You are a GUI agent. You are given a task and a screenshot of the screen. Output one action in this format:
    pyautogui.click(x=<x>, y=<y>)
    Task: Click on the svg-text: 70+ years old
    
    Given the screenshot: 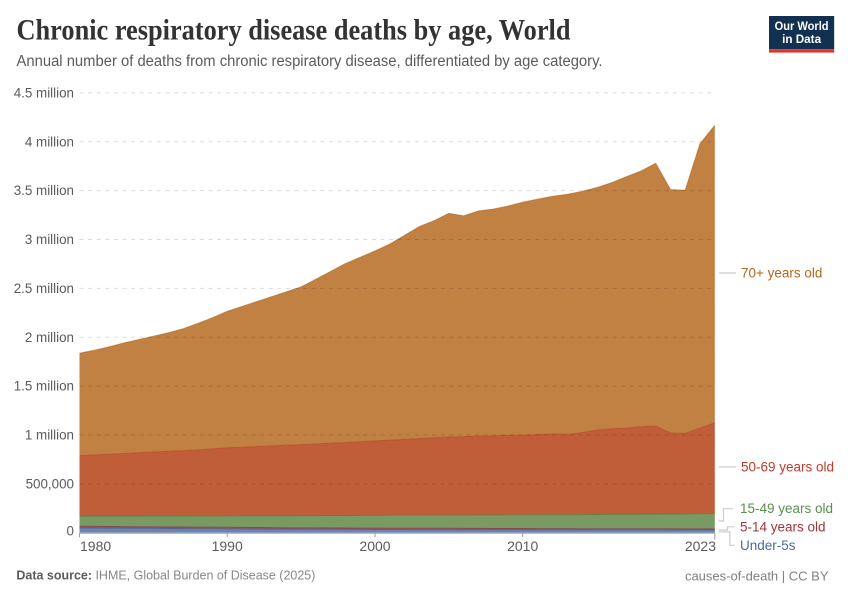 What is the action you would take?
    pyautogui.click(x=781, y=273)
    